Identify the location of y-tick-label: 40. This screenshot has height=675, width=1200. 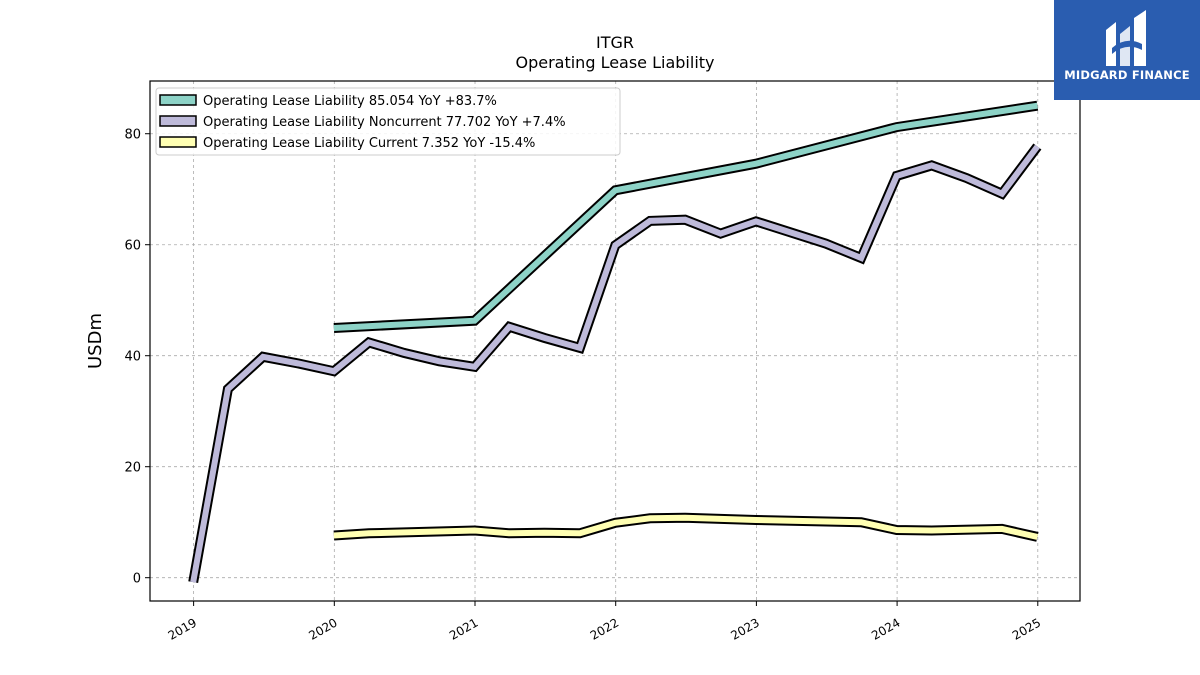
(132, 357).